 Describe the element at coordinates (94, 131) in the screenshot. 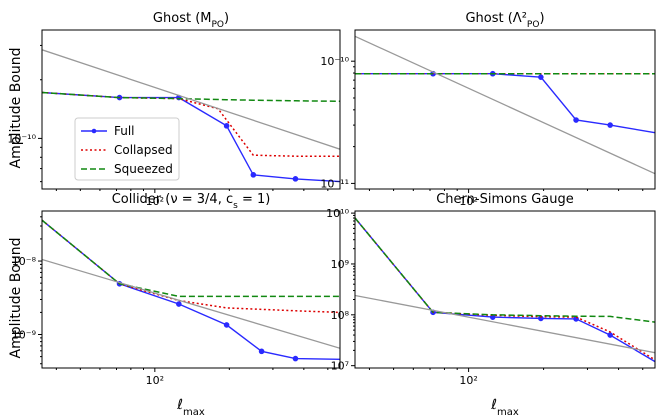

I see `legend-marker-full` at that location.